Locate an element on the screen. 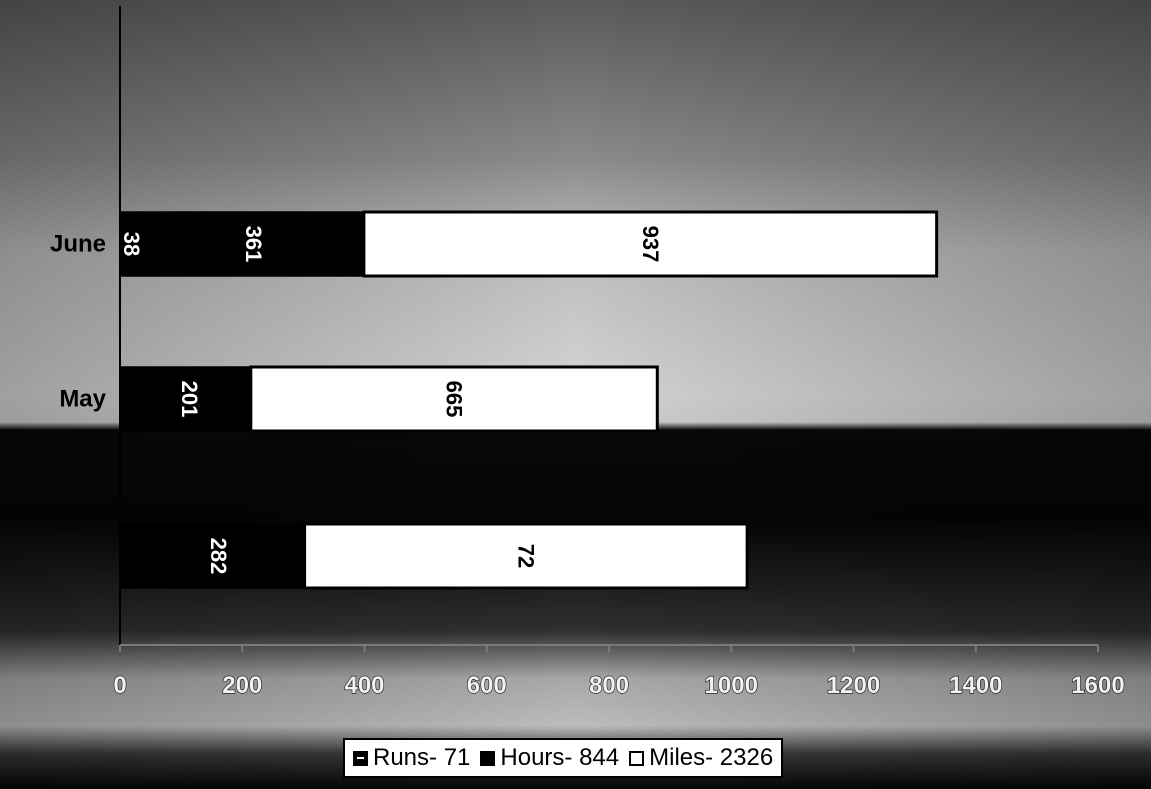 Image resolution: width=1151 pixels, height=789 pixels. data-label-june-hours: 361 is located at coordinates (253, 244).